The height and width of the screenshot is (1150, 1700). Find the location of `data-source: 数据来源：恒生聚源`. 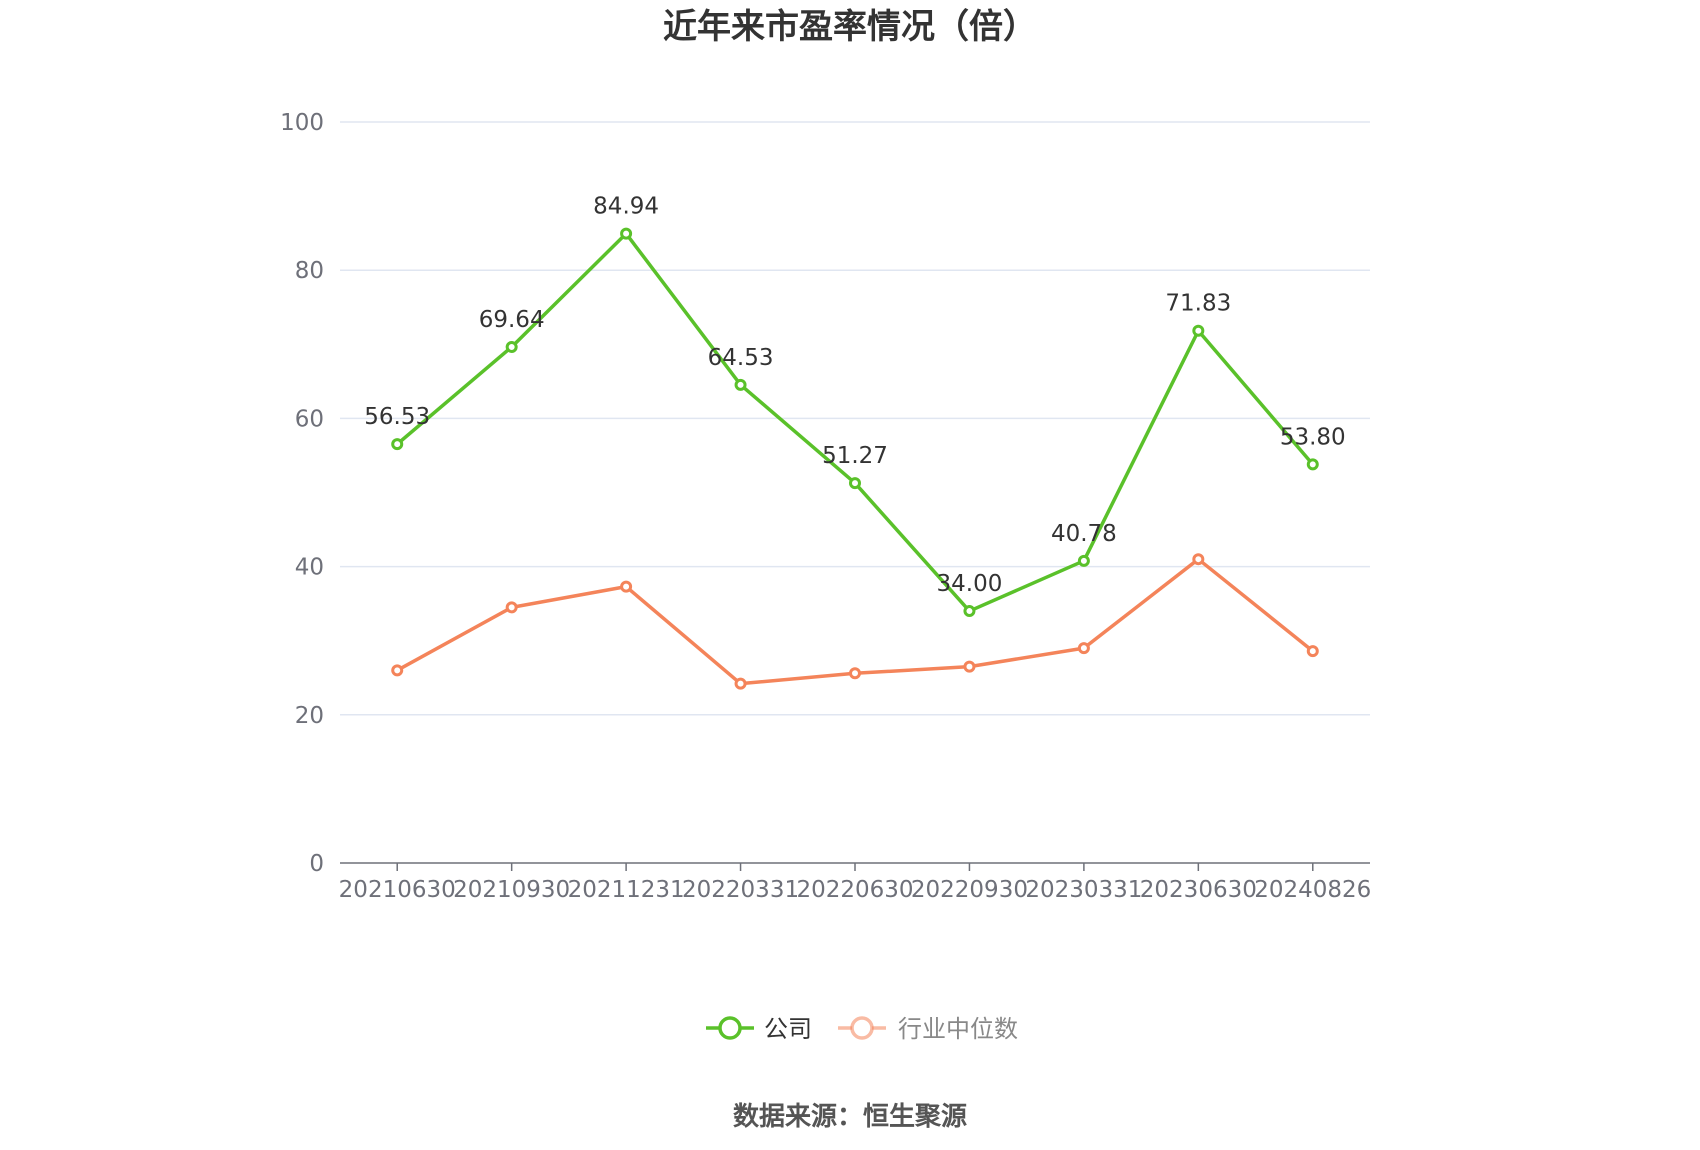

data-source: 数据来源：恒生聚源 is located at coordinates (850, 1117).